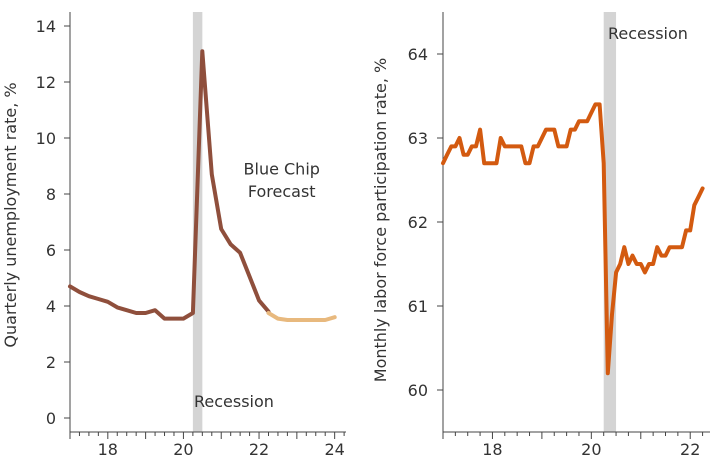  Describe the element at coordinates (51, 194) in the screenshot. I see `y-tick-label: 8` at that location.